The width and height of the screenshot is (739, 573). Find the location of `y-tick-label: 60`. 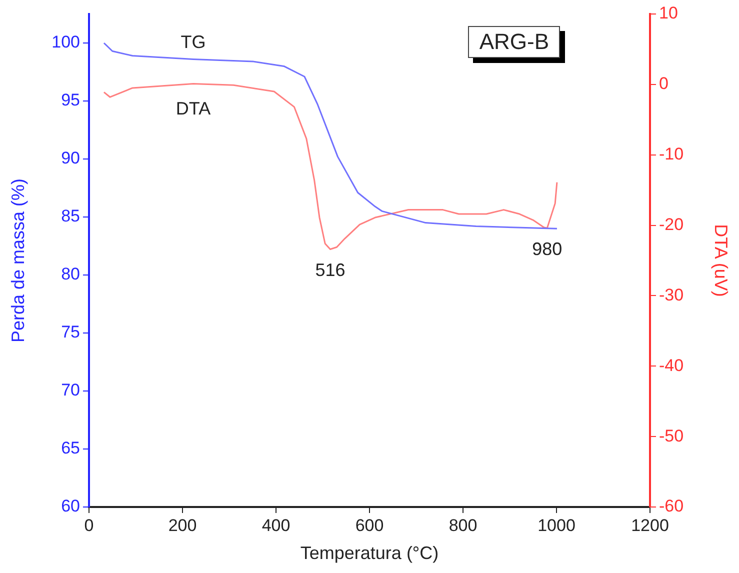

y-tick-label: 60 is located at coordinates (70, 506).